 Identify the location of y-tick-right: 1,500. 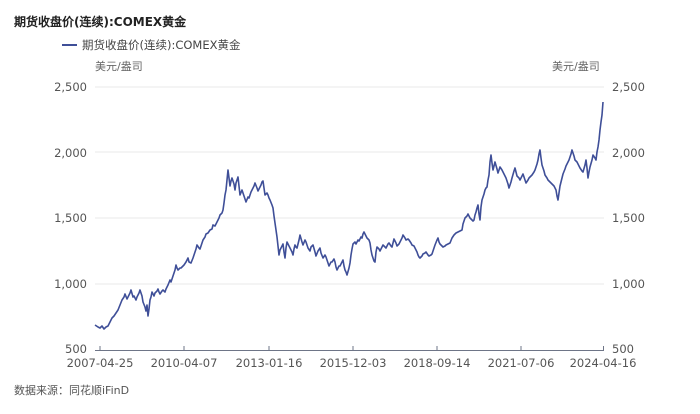
(628, 218).